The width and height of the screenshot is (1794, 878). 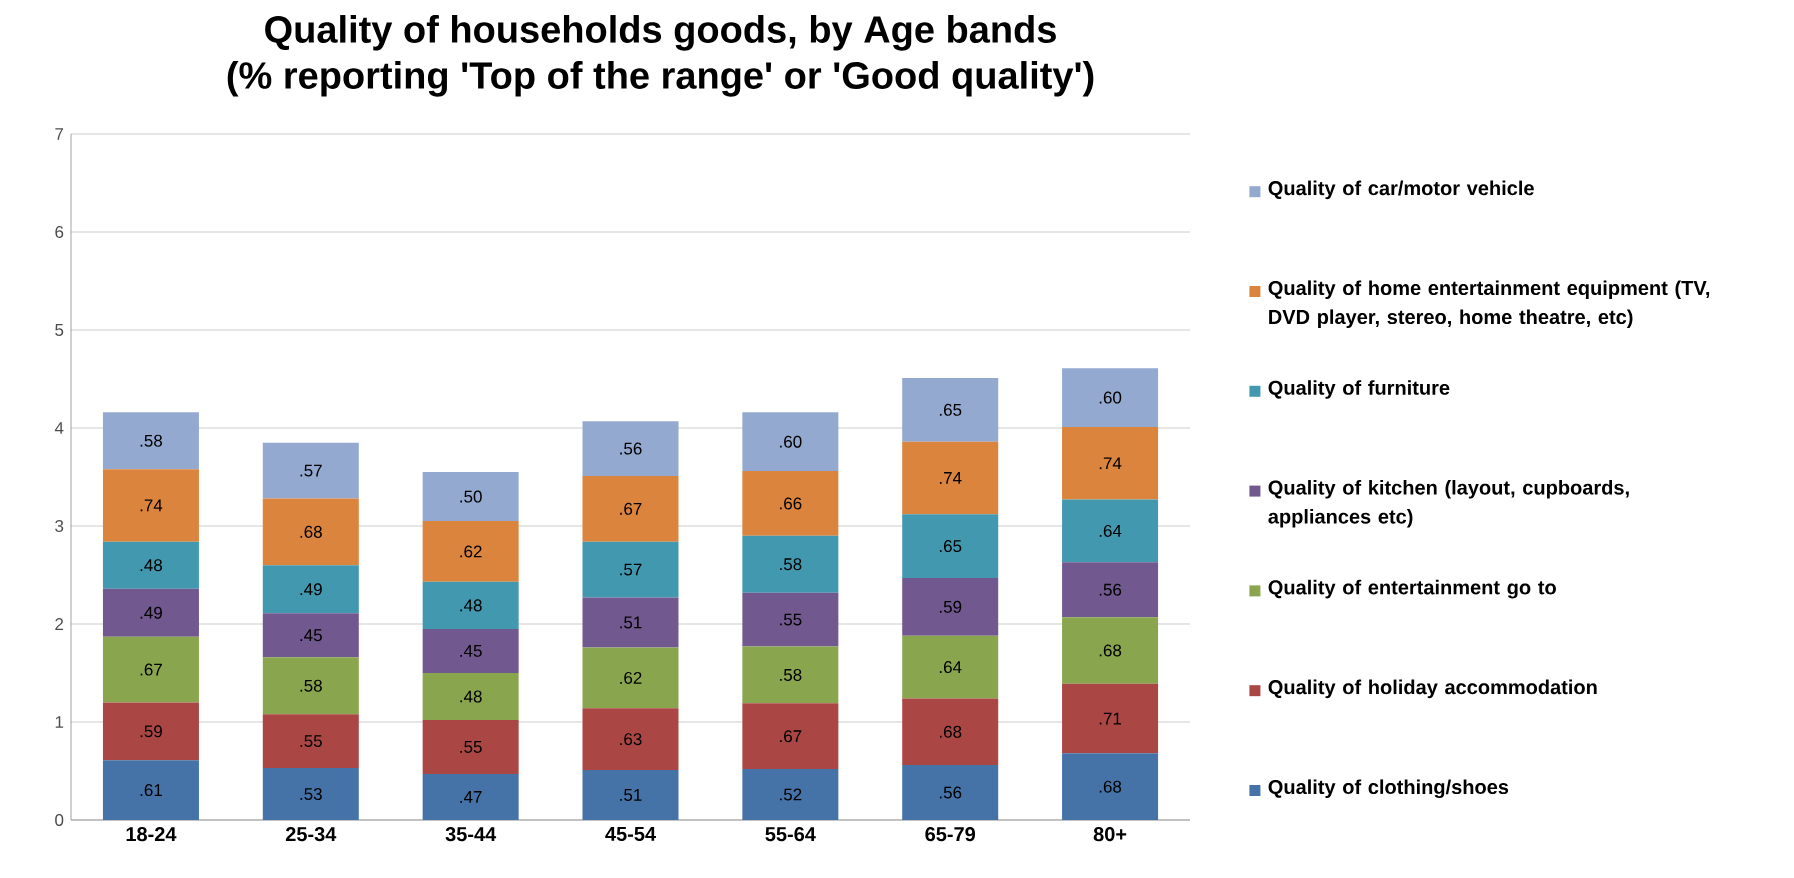 What do you see at coordinates (950, 834) in the screenshot?
I see `x-tick-label: 65-79` at bounding box center [950, 834].